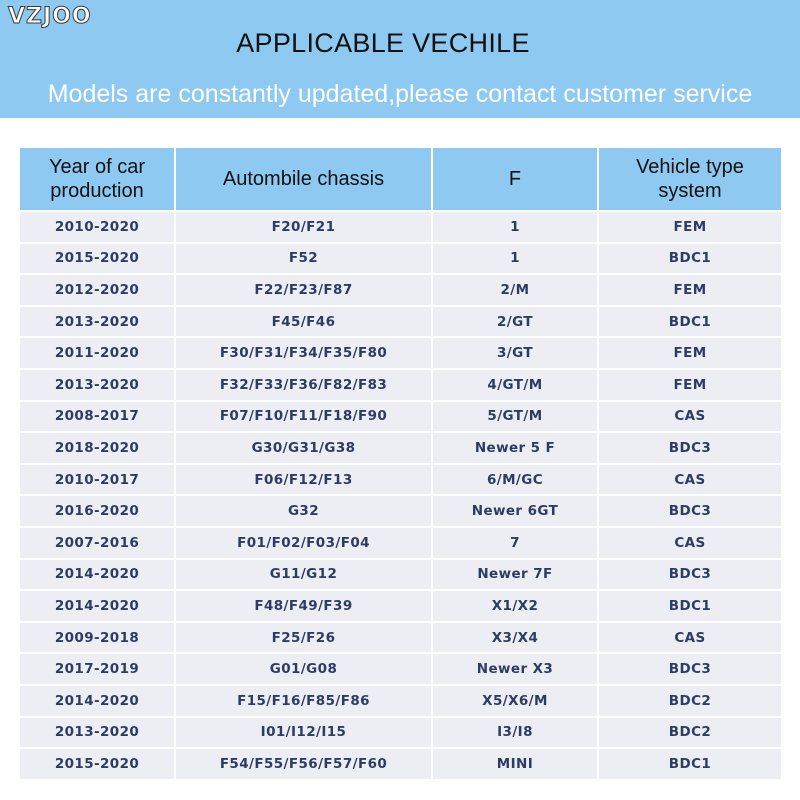 The height and width of the screenshot is (800, 800). I want to click on header-series: F, so click(515, 179).